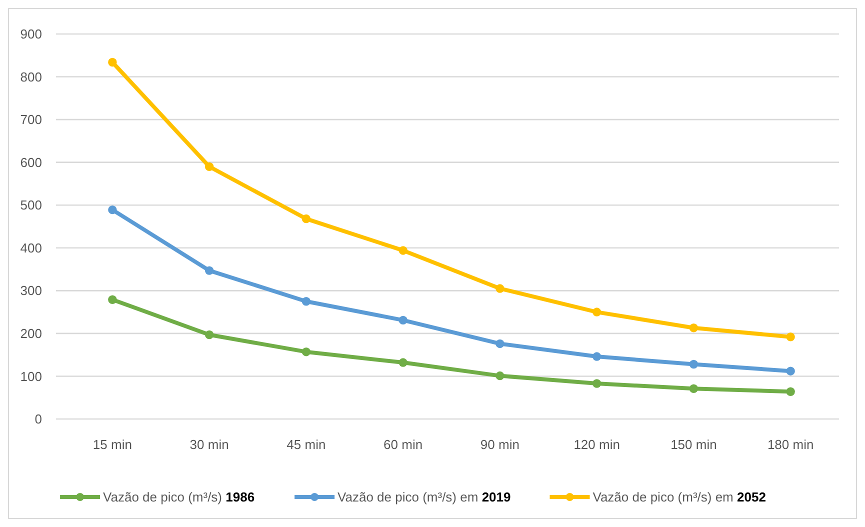 This screenshot has width=865, height=527. I want to click on y-tick-label: 0, so click(38, 419).